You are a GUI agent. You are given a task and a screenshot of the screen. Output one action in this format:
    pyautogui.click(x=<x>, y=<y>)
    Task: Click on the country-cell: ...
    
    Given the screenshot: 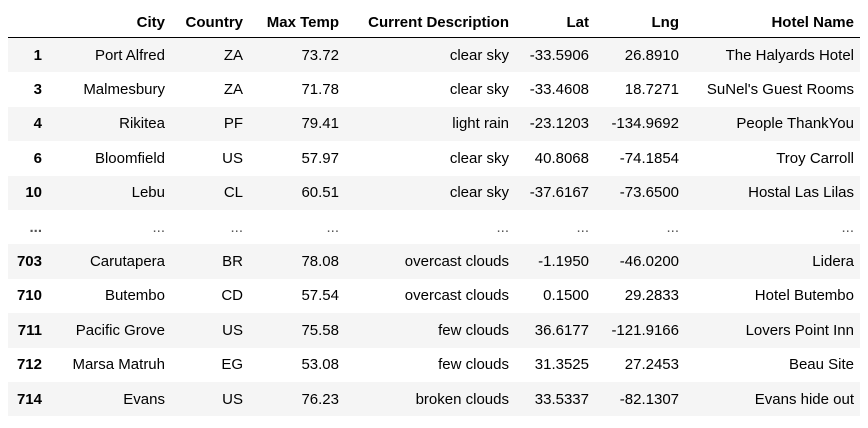 What is the action you would take?
    pyautogui.click(x=236, y=227)
    